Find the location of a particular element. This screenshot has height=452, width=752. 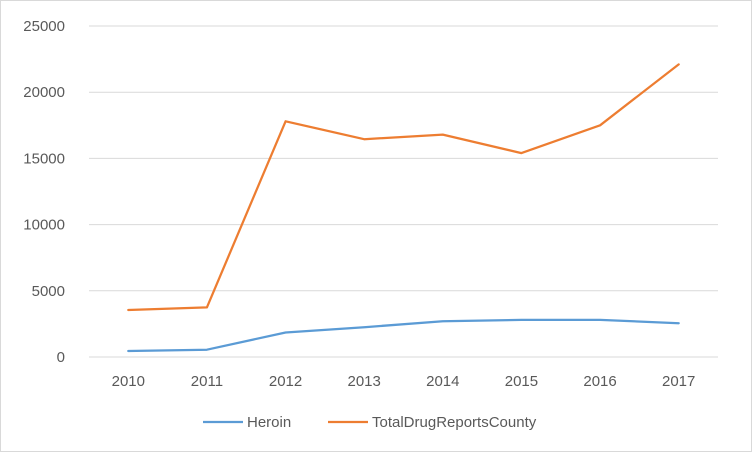

x-tick-label: 2013 is located at coordinates (364, 381).